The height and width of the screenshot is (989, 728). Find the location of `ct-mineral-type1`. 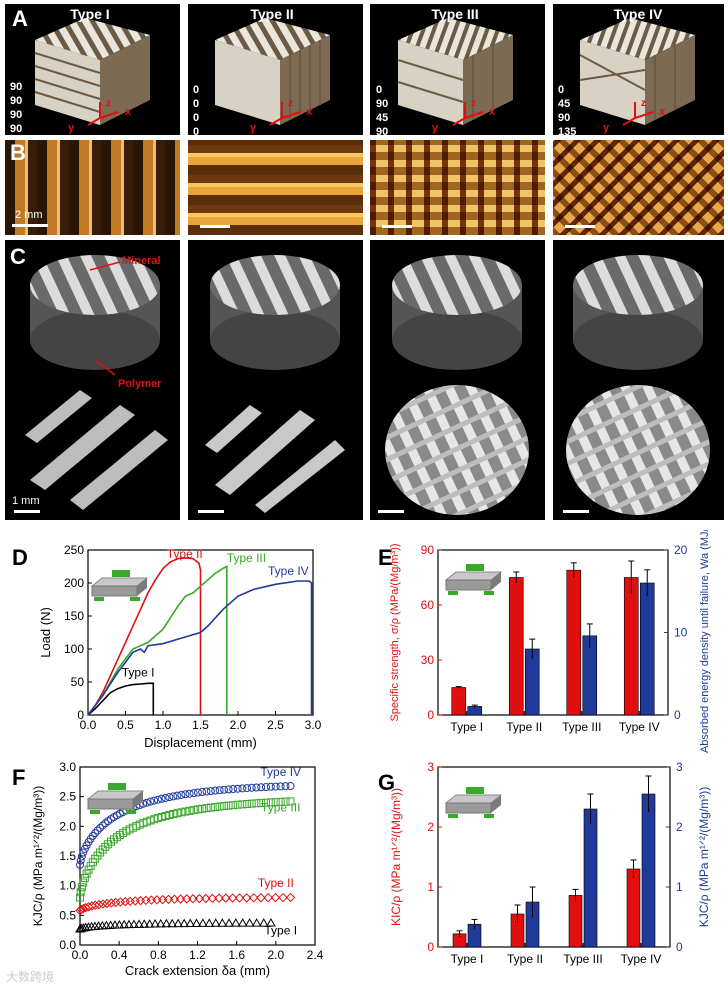

ct-mineral-type1 is located at coordinates (96, 450).